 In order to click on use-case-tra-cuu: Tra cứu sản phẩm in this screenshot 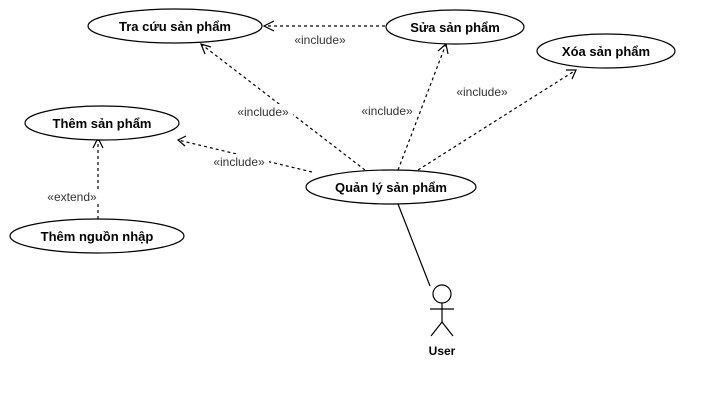, I will do `click(175, 26)`.